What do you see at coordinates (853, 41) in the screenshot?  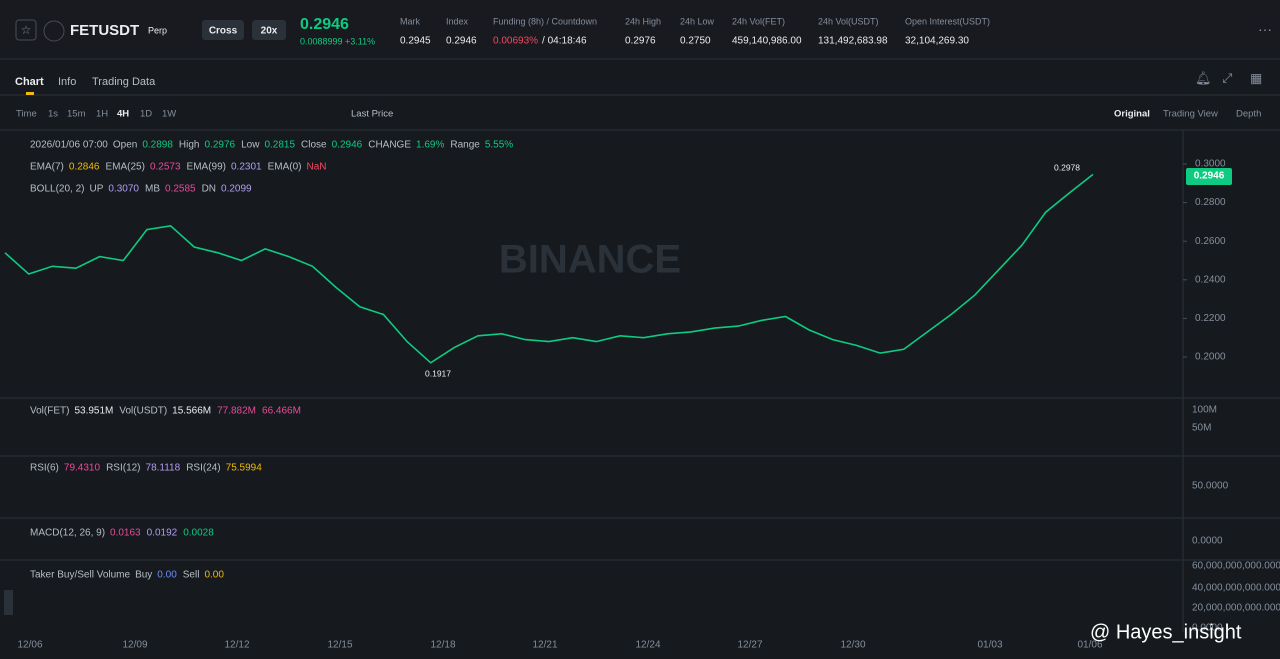 I see `stat-value: 131,492,683.98` at bounding box center [853, 41].